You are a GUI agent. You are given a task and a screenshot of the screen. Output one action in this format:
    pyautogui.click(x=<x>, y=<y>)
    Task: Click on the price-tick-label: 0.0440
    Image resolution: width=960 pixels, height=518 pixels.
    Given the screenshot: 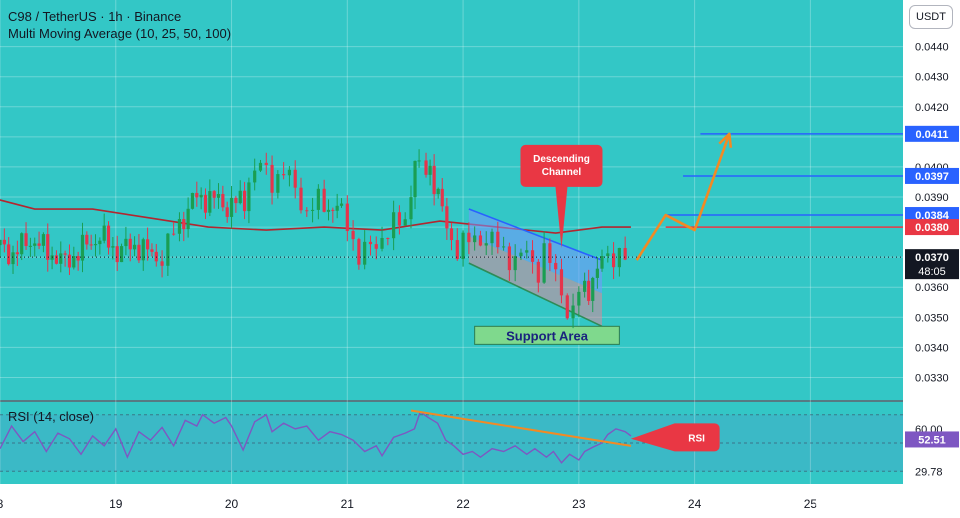 What is the action you would take?
    pyautogui.click(x=932, y=48)
    